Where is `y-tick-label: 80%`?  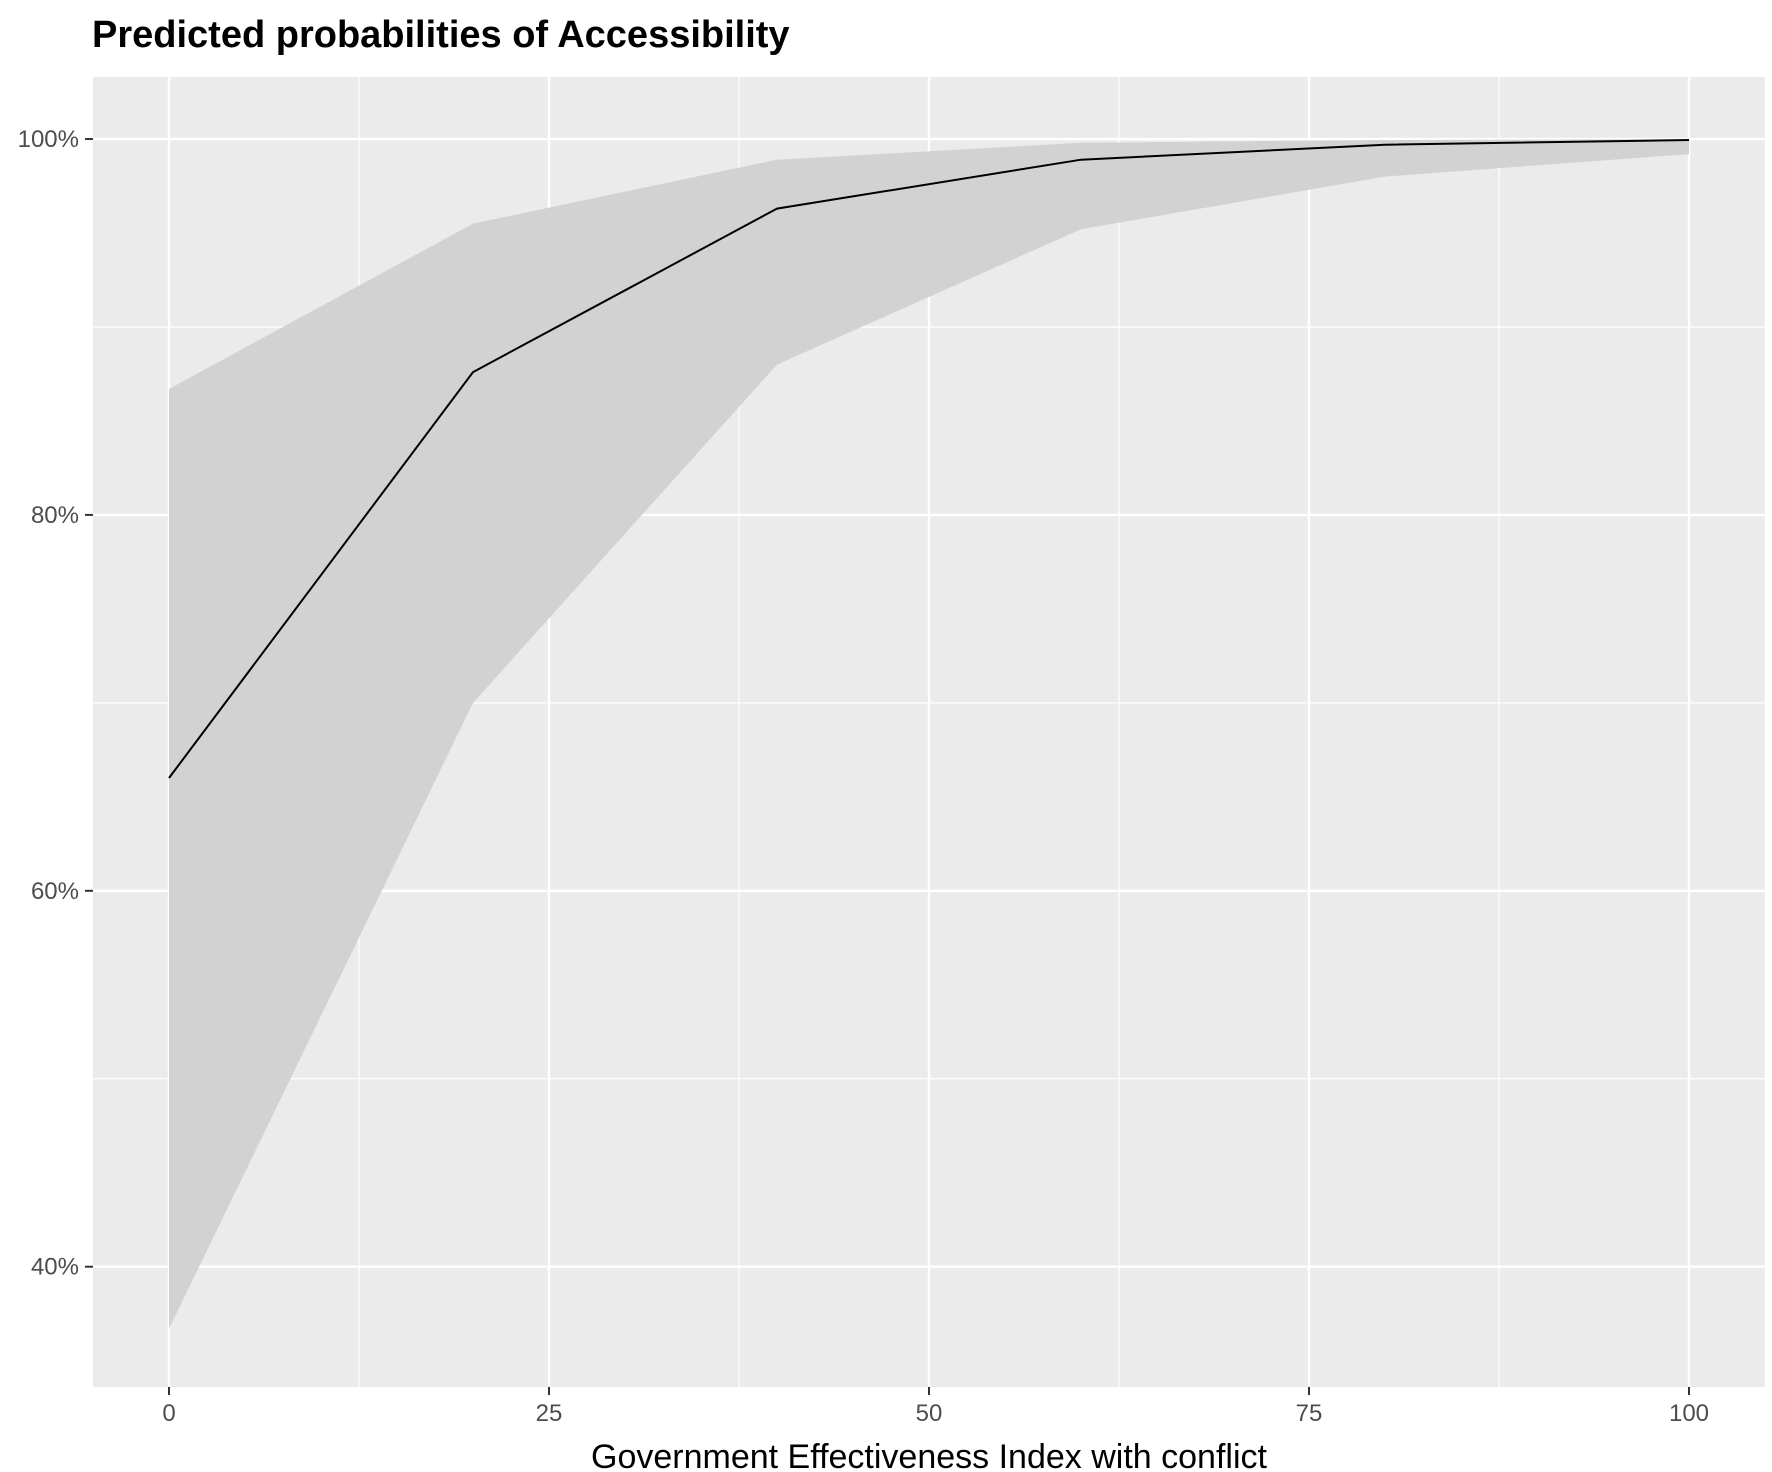
y-tick-label: 80% is located at coordinates (55, 515).